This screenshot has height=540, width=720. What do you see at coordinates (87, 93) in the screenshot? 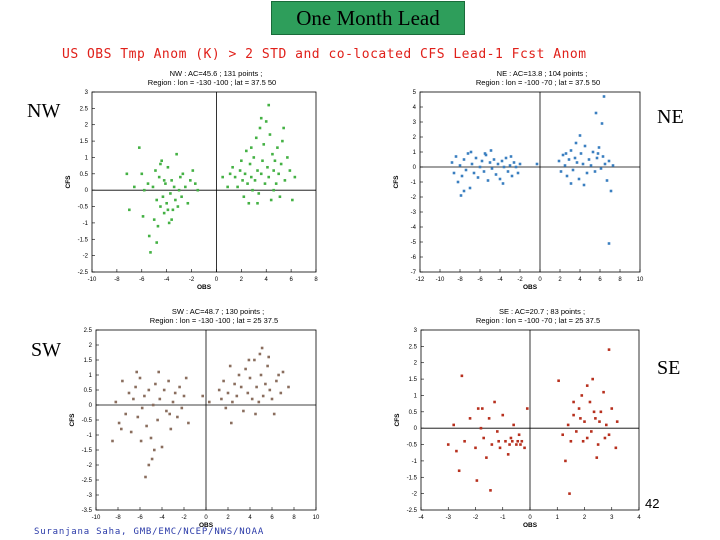
I see `nw-ytick-label: 3` at bounding box center [87, 93].